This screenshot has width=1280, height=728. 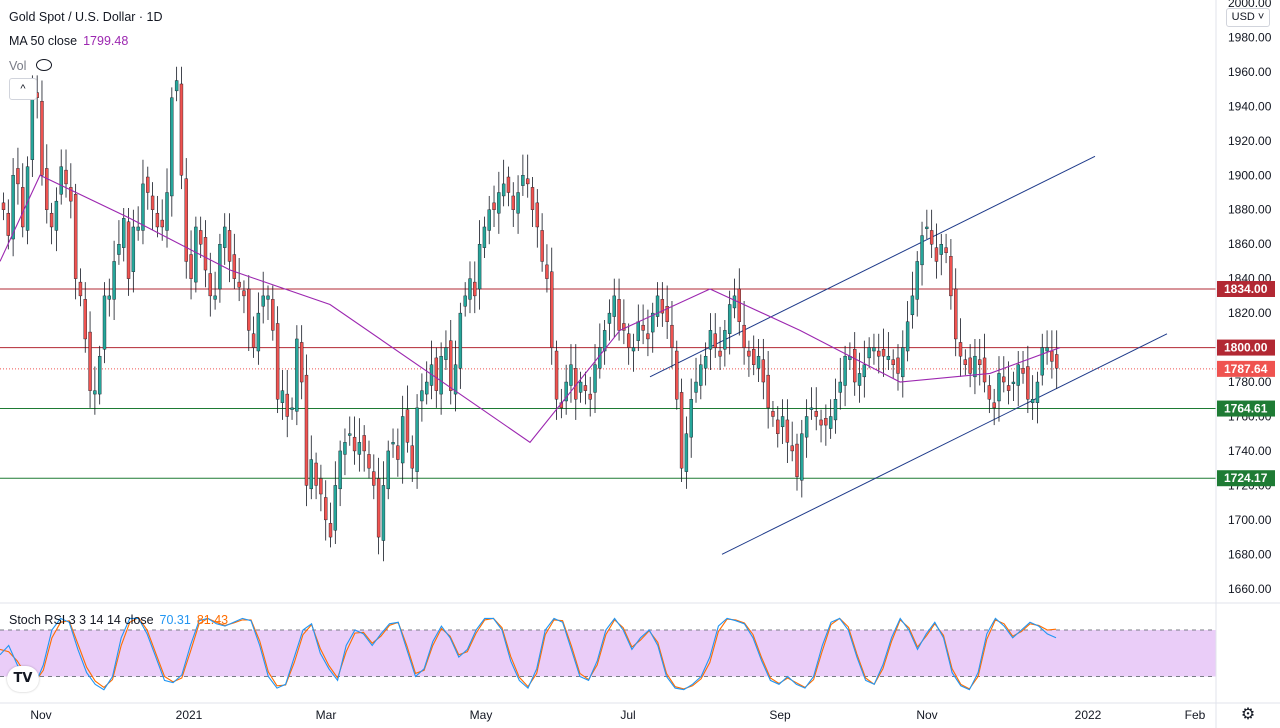 I want to click on symbol-title: Gold Spot / U.S. Dollar · 1D, so click(x=86, y=17).